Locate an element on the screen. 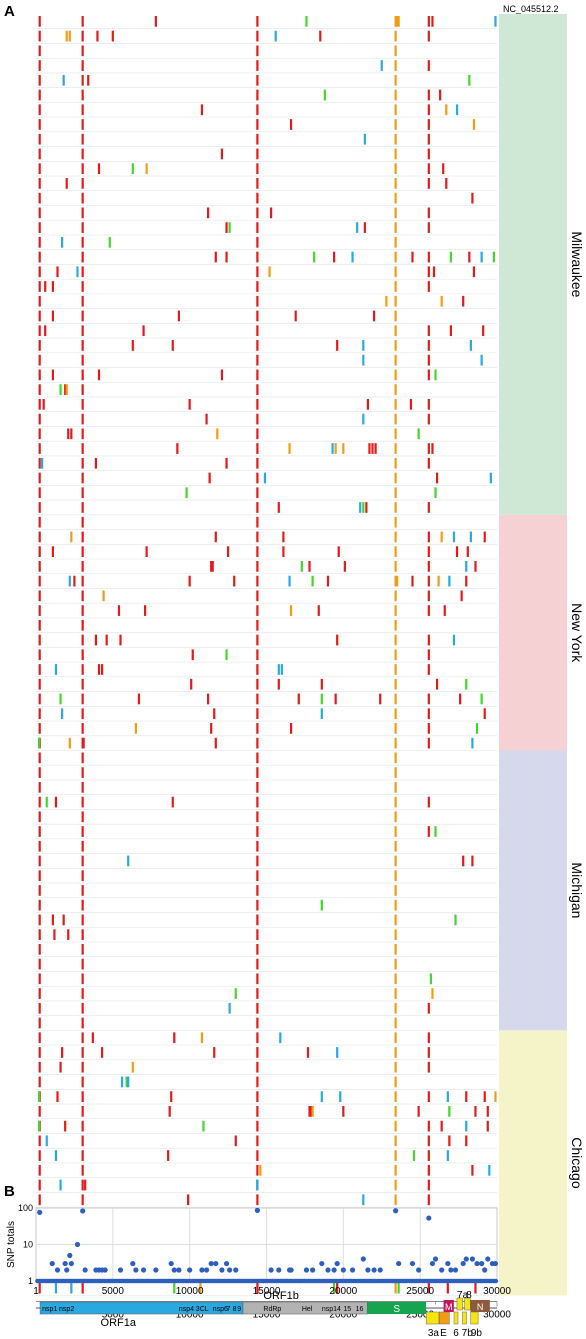 This screenshot has width=586, height=1339. gene-s is located at coordinates (397, 1308).